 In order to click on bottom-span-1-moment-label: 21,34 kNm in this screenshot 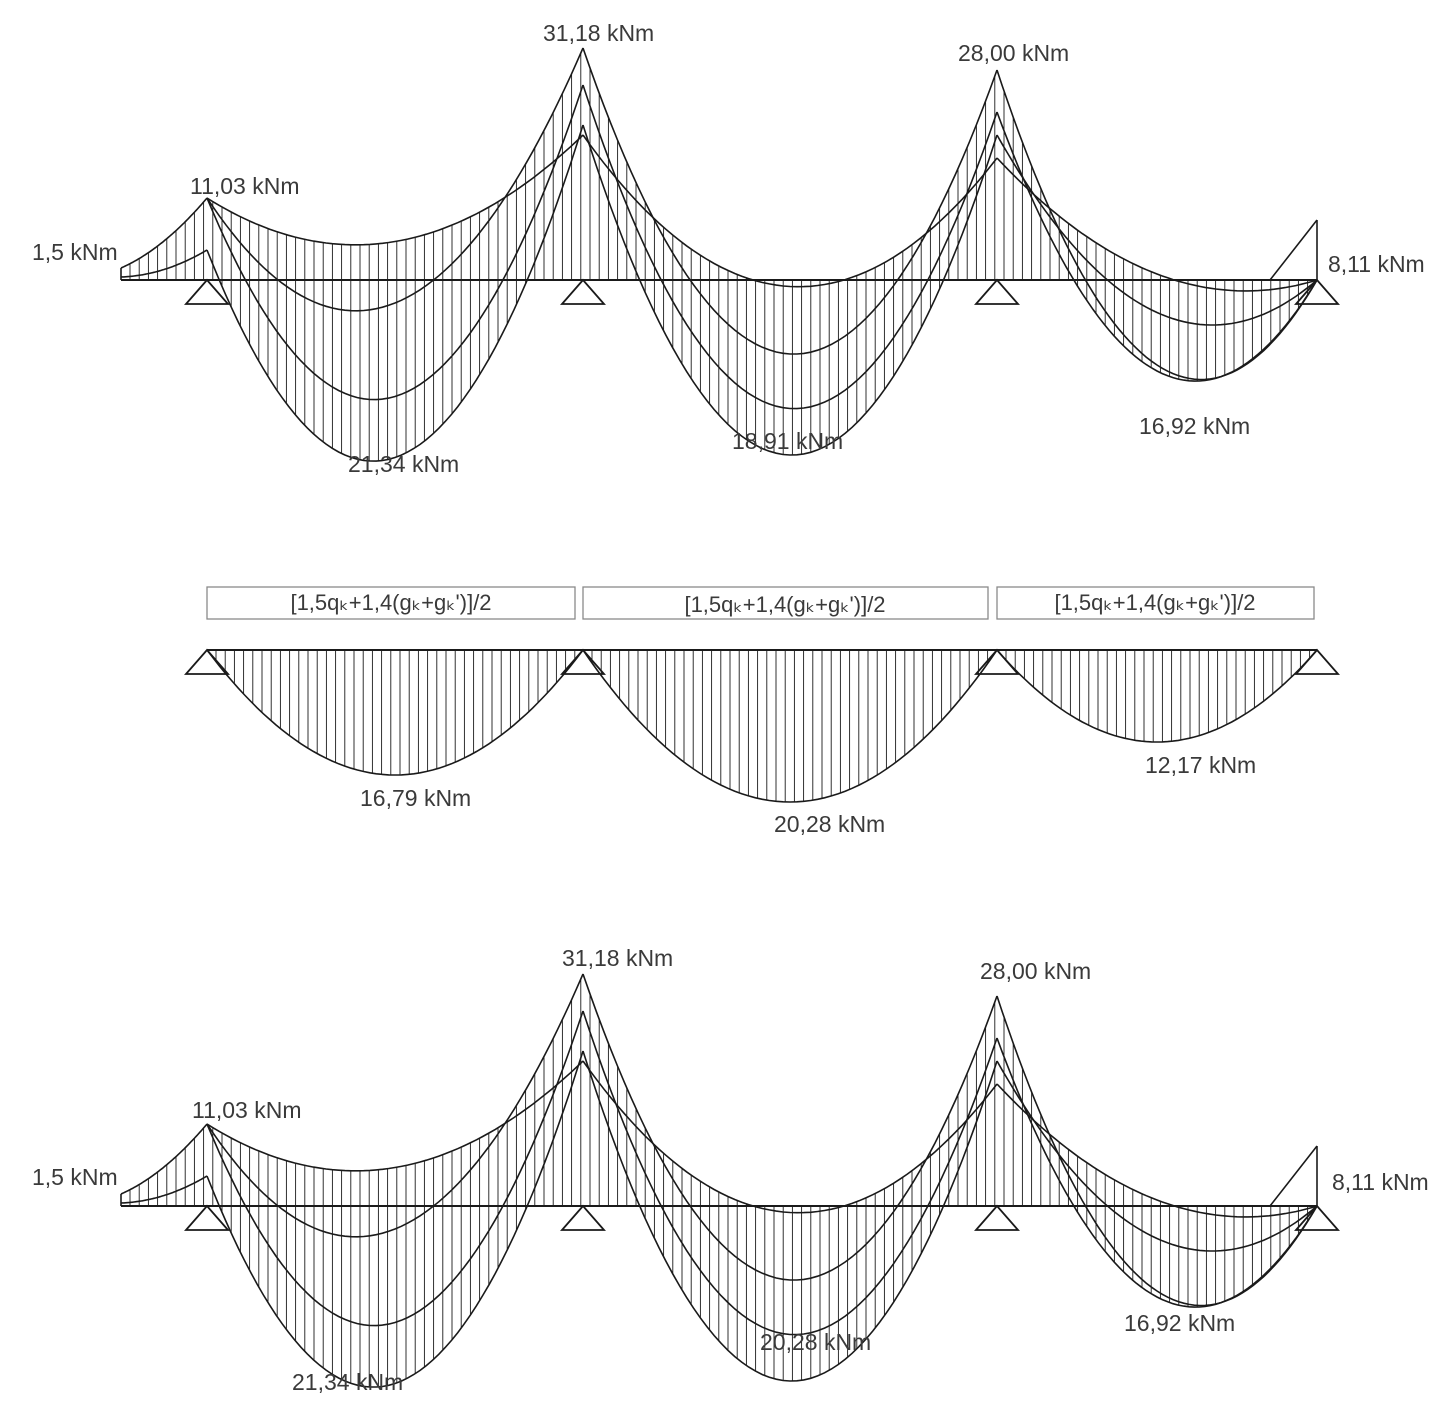, I will do `click(347, 1382)`.